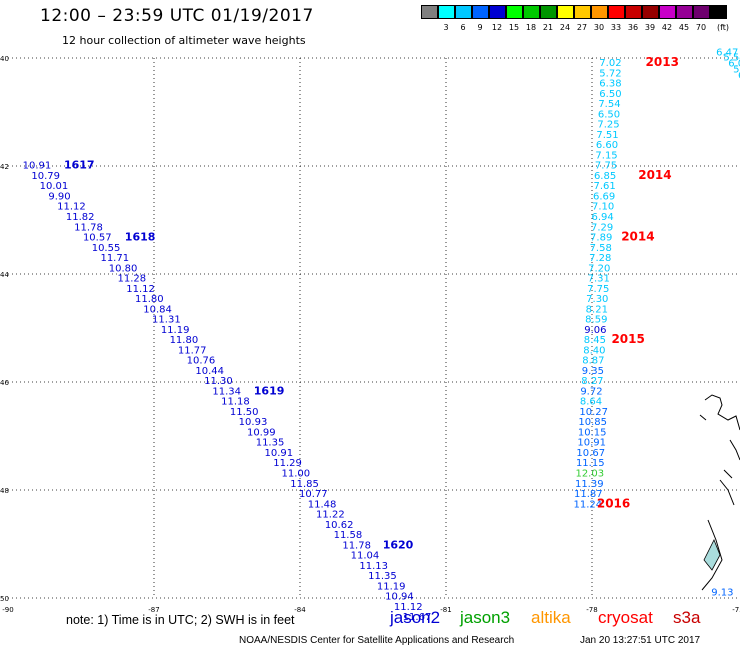 Image resolution: width=740 pixels, height=650 pixels. I want to click on wave-height-value: 11.78, so click(356, 545).